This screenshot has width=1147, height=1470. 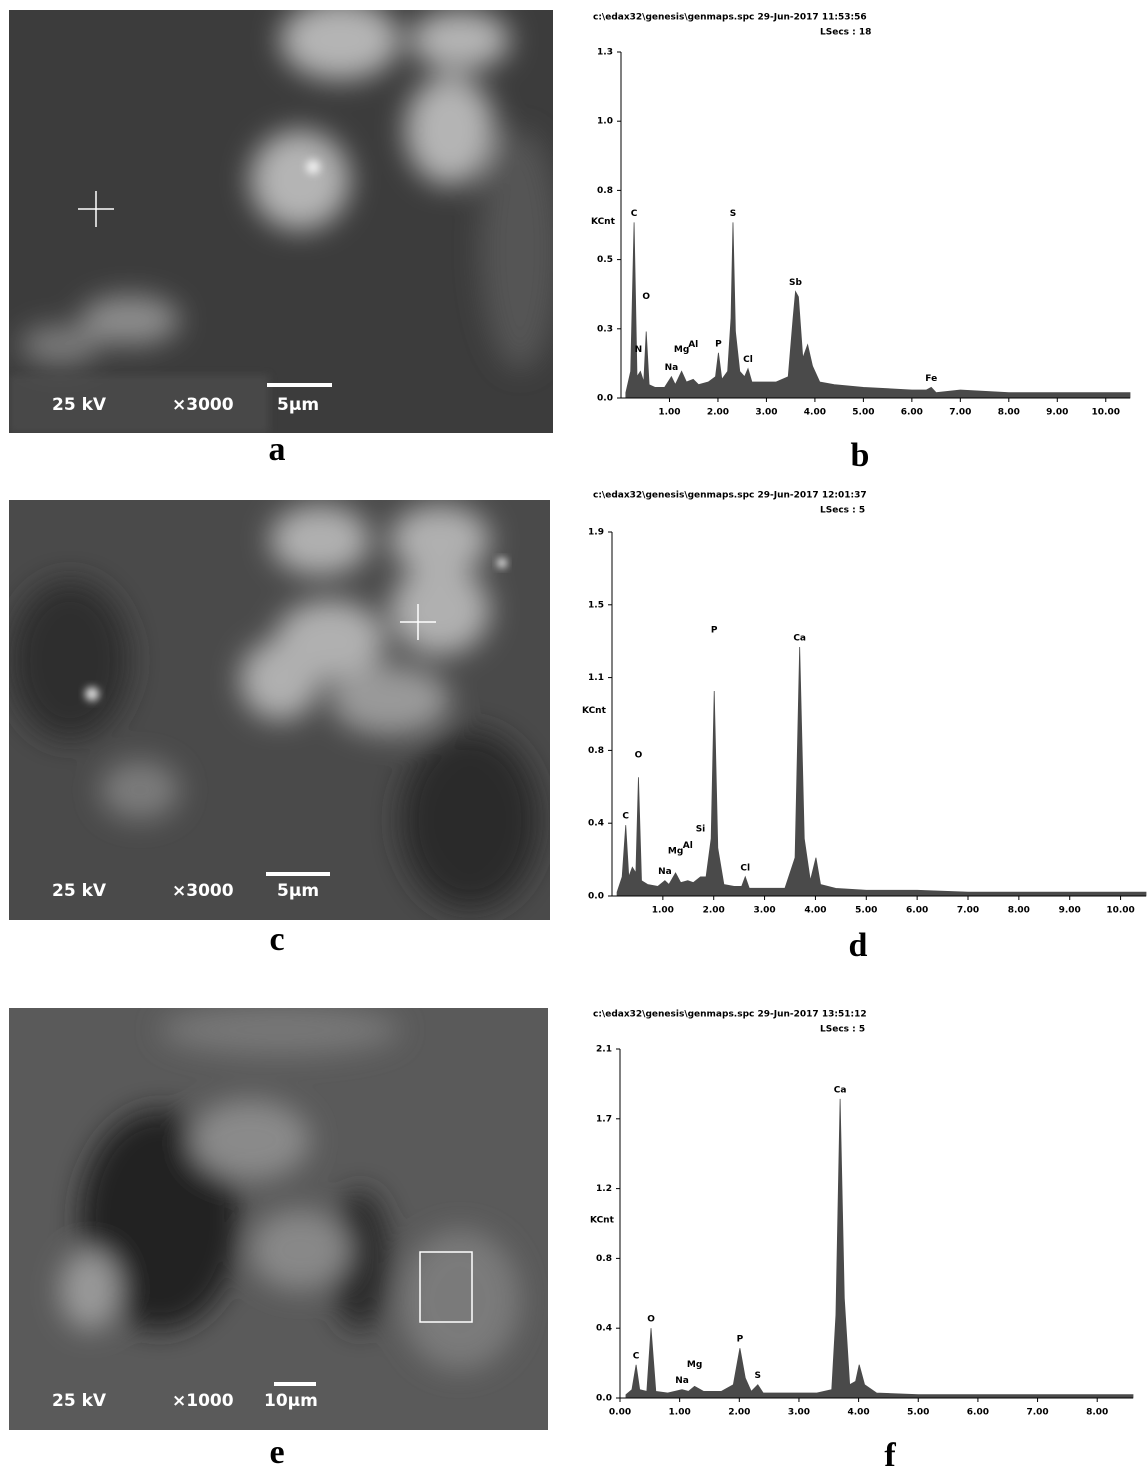 I want to click on y-tick-label: 1.1, so click(x=596, y=678).